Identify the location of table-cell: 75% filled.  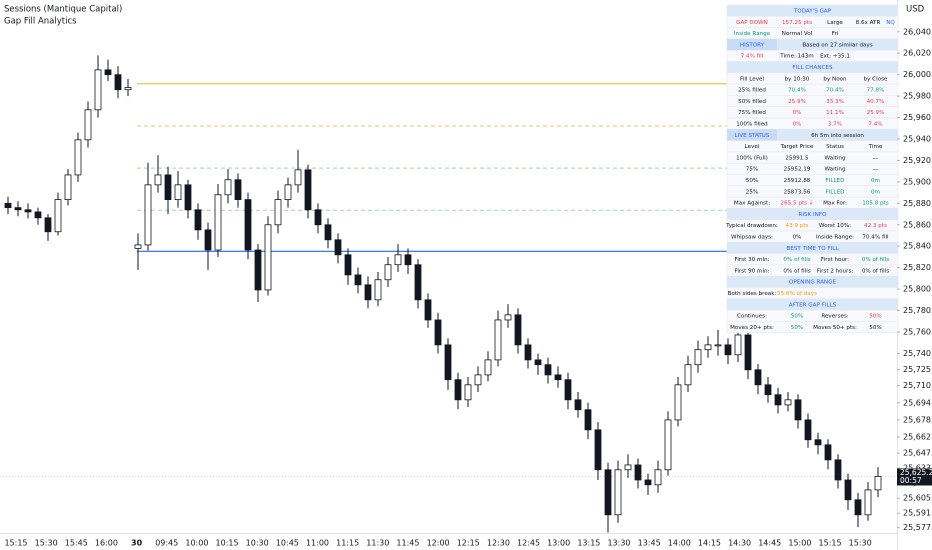
(752, 113).